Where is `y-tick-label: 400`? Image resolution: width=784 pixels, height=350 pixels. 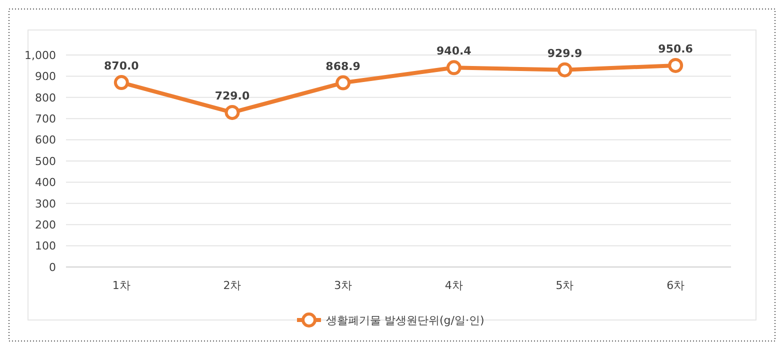 y-tick-label: 400 is located at coordinates (45, 183).